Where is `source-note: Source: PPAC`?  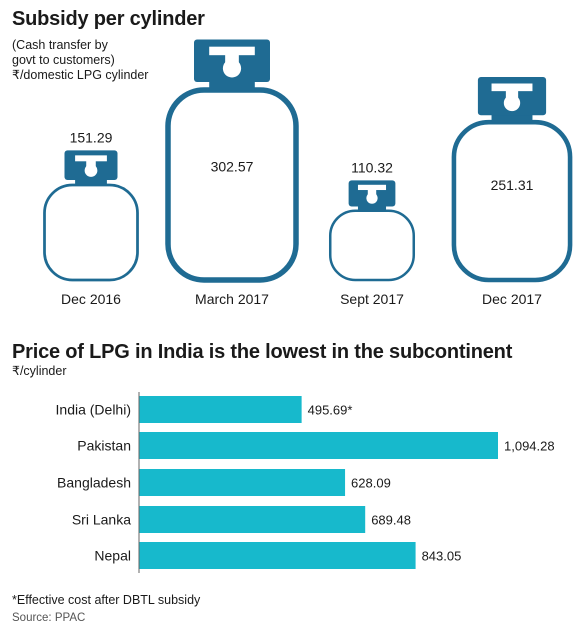 source-note: Source: PPAC is located at coordinates (49, 618).